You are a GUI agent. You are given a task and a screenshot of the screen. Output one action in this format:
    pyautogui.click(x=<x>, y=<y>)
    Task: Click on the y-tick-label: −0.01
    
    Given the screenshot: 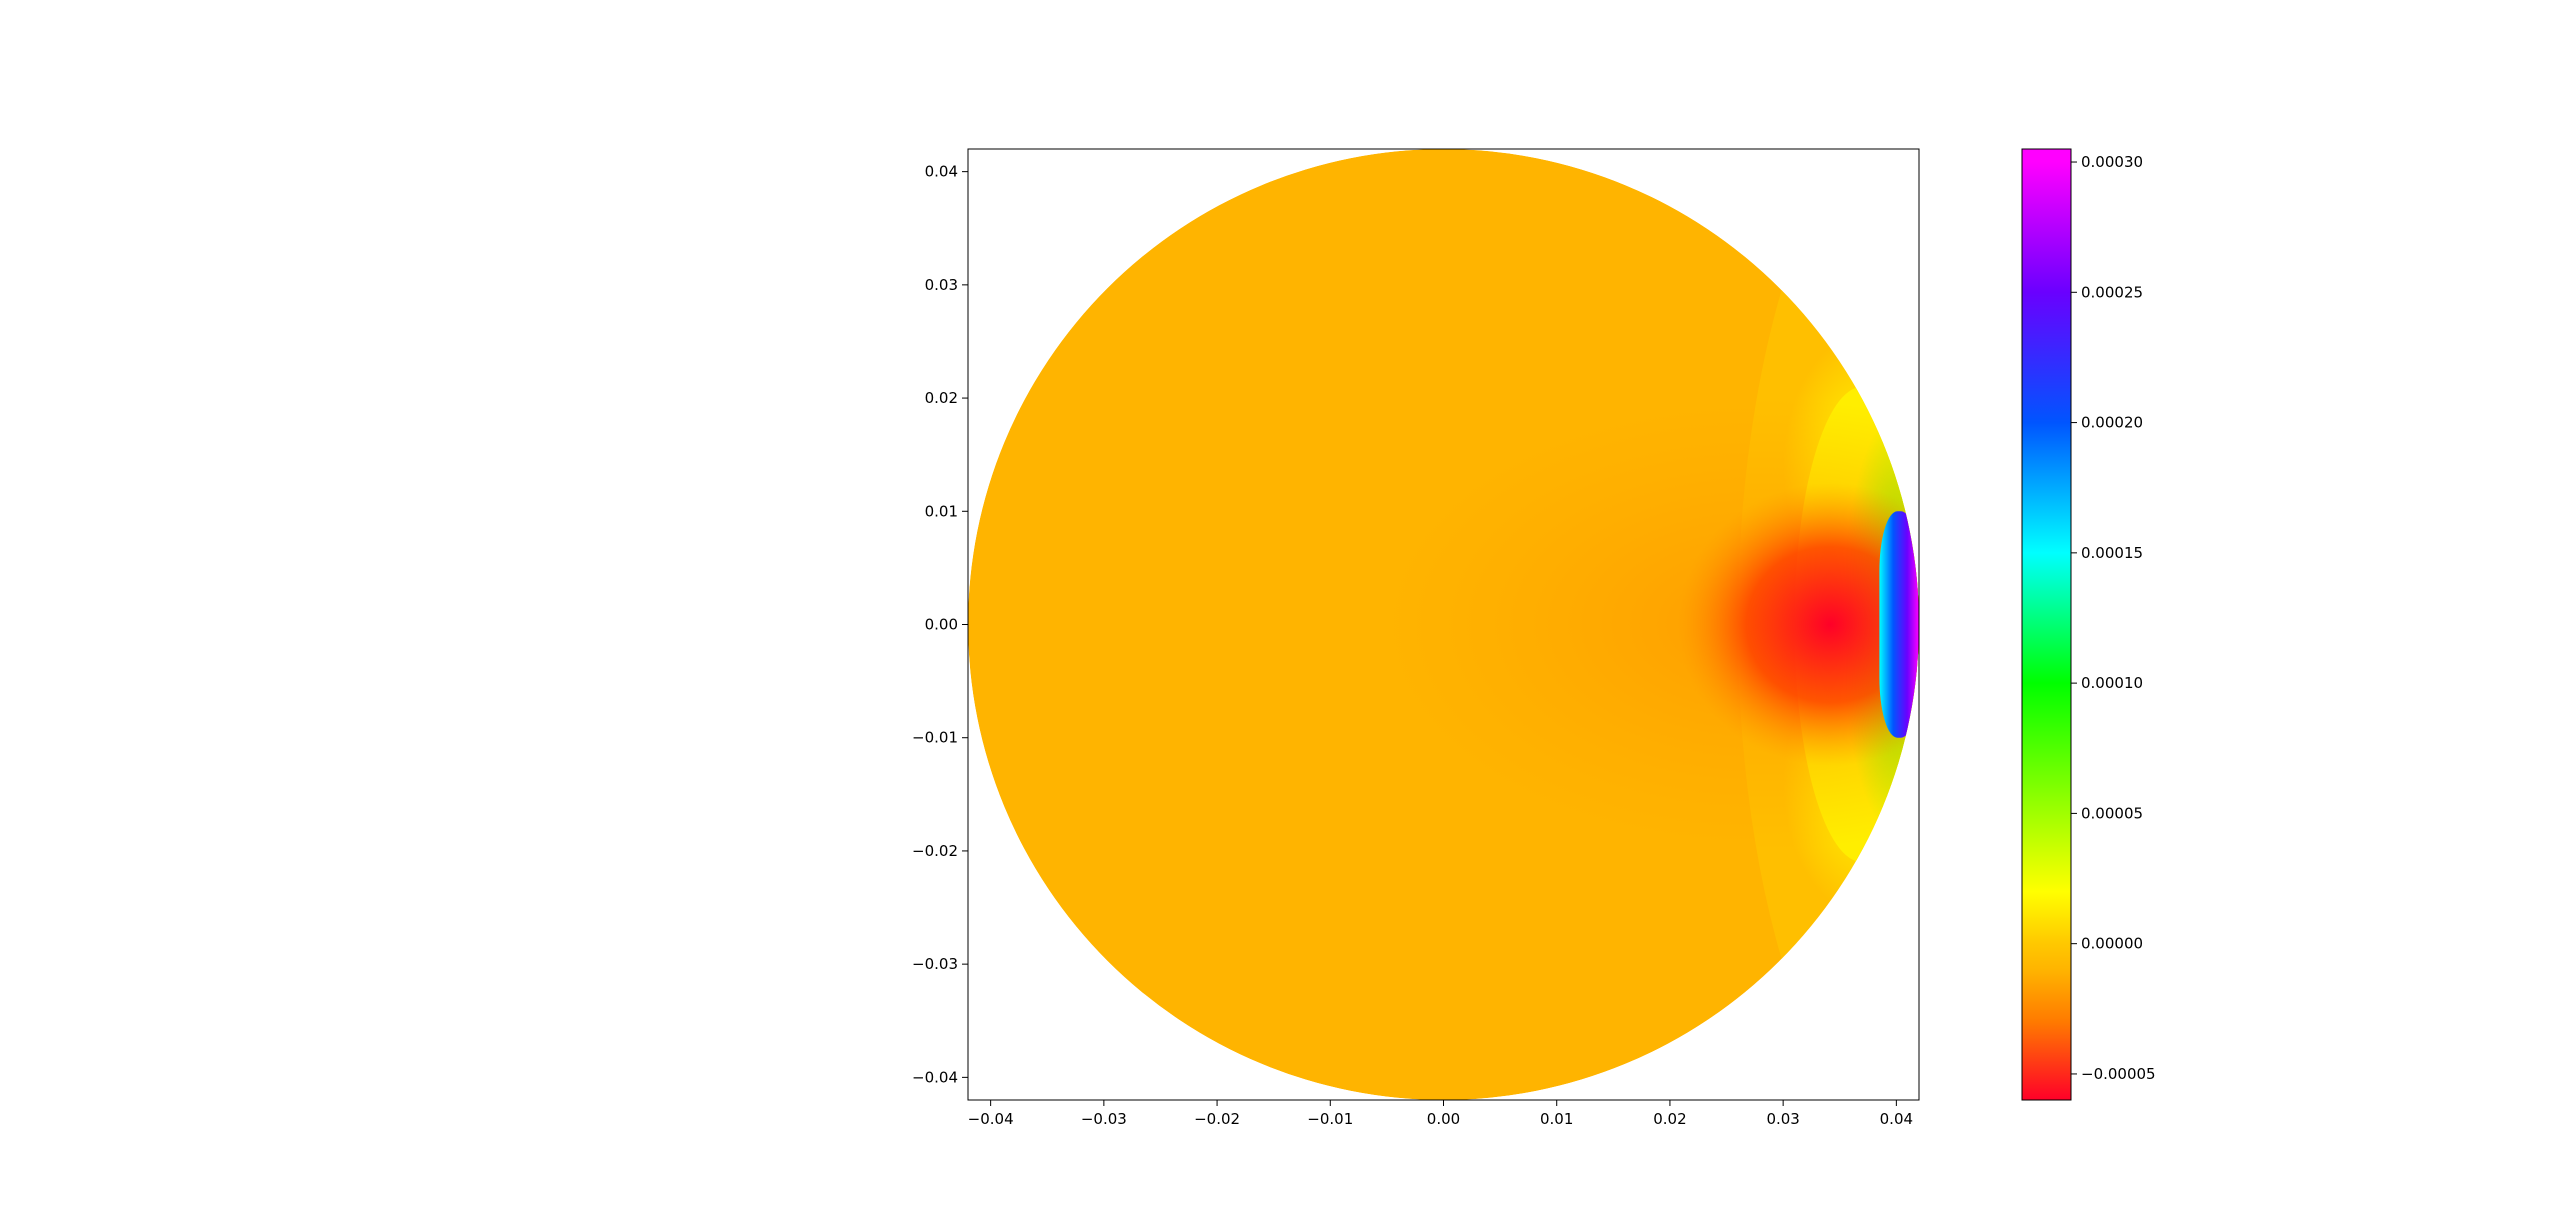 What is the action you would take?
    pyautogui.click(x=935, y=738)
    